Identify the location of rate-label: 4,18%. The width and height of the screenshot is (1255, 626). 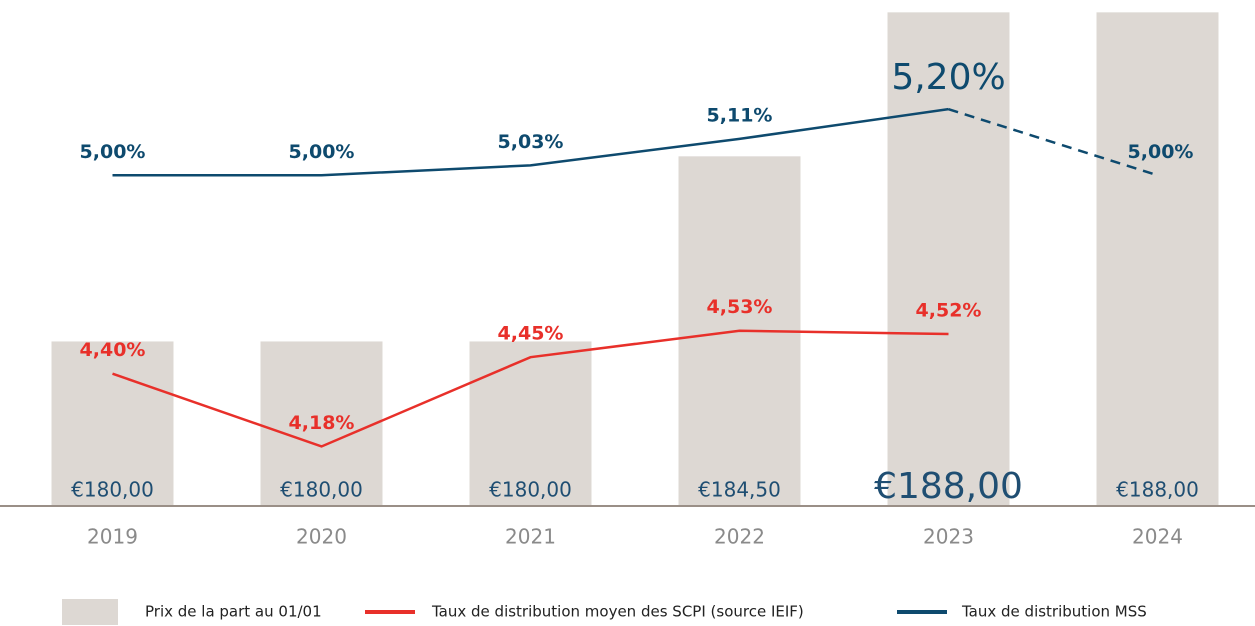
(322, 423).